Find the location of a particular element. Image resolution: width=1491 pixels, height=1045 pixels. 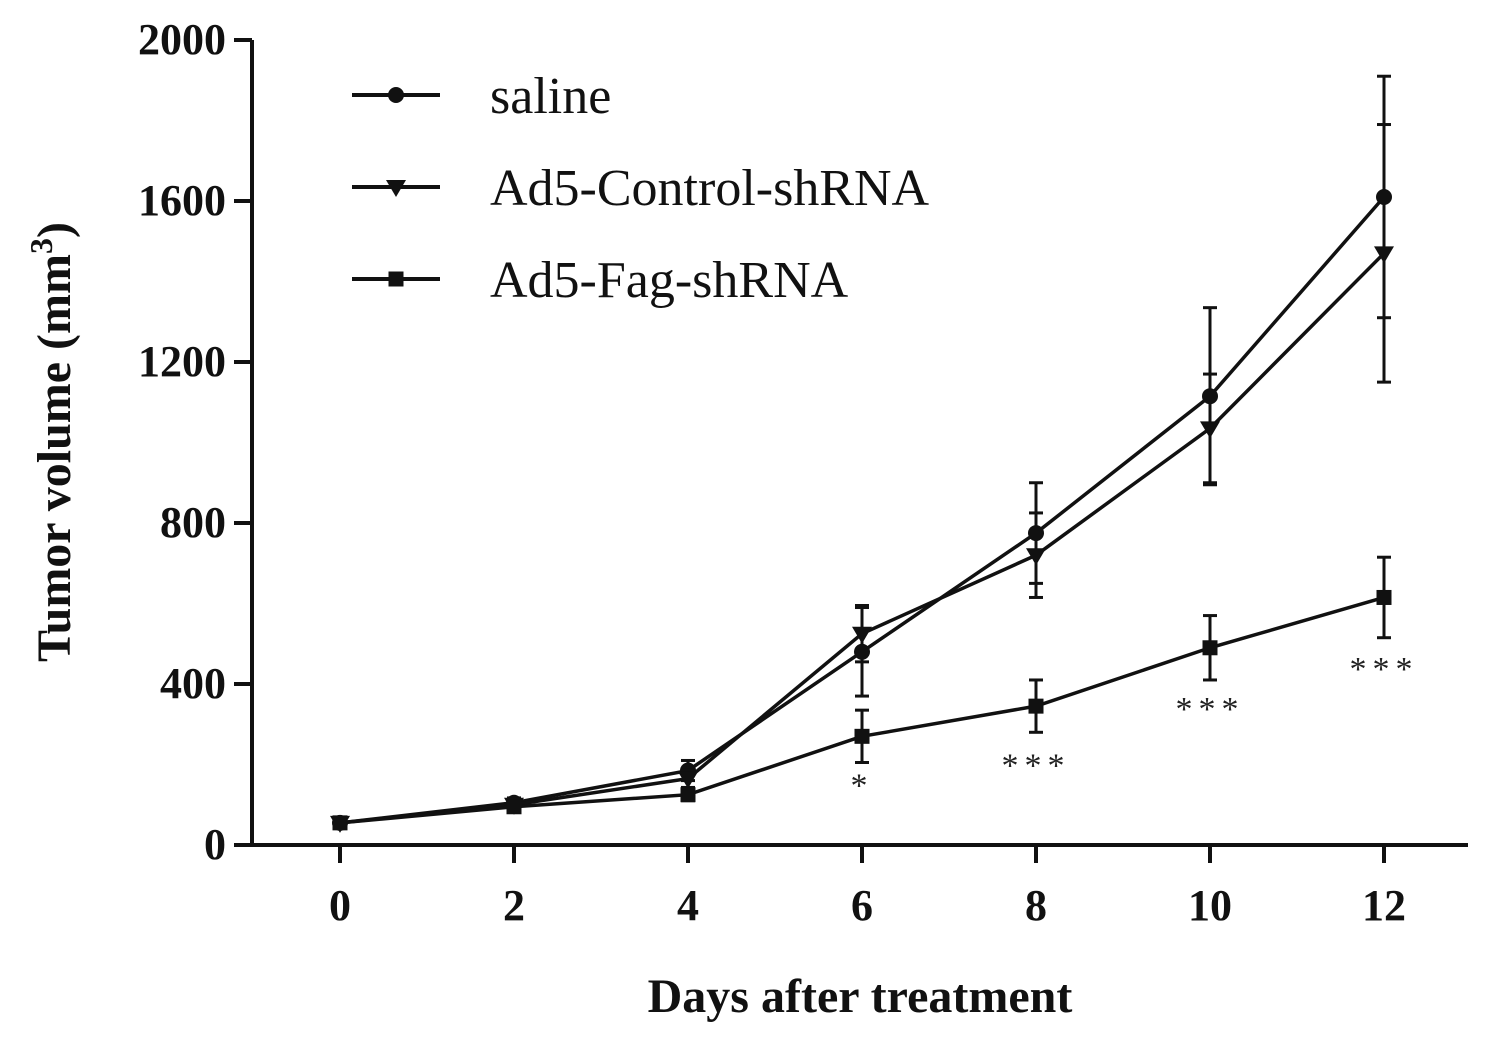

legend-label: Ad5-Control-shRNA is located at coordinates (710, 188).